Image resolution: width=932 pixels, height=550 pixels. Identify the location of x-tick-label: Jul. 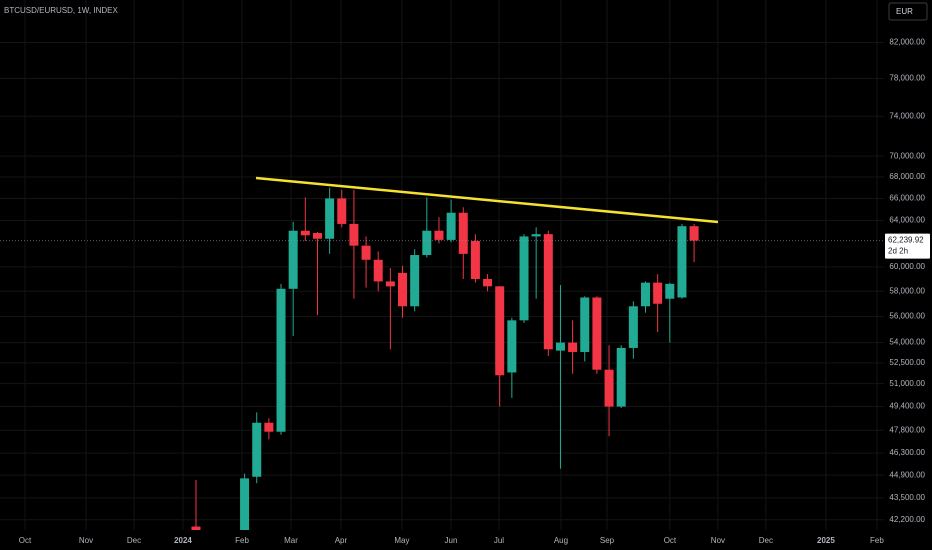
(499, 540).